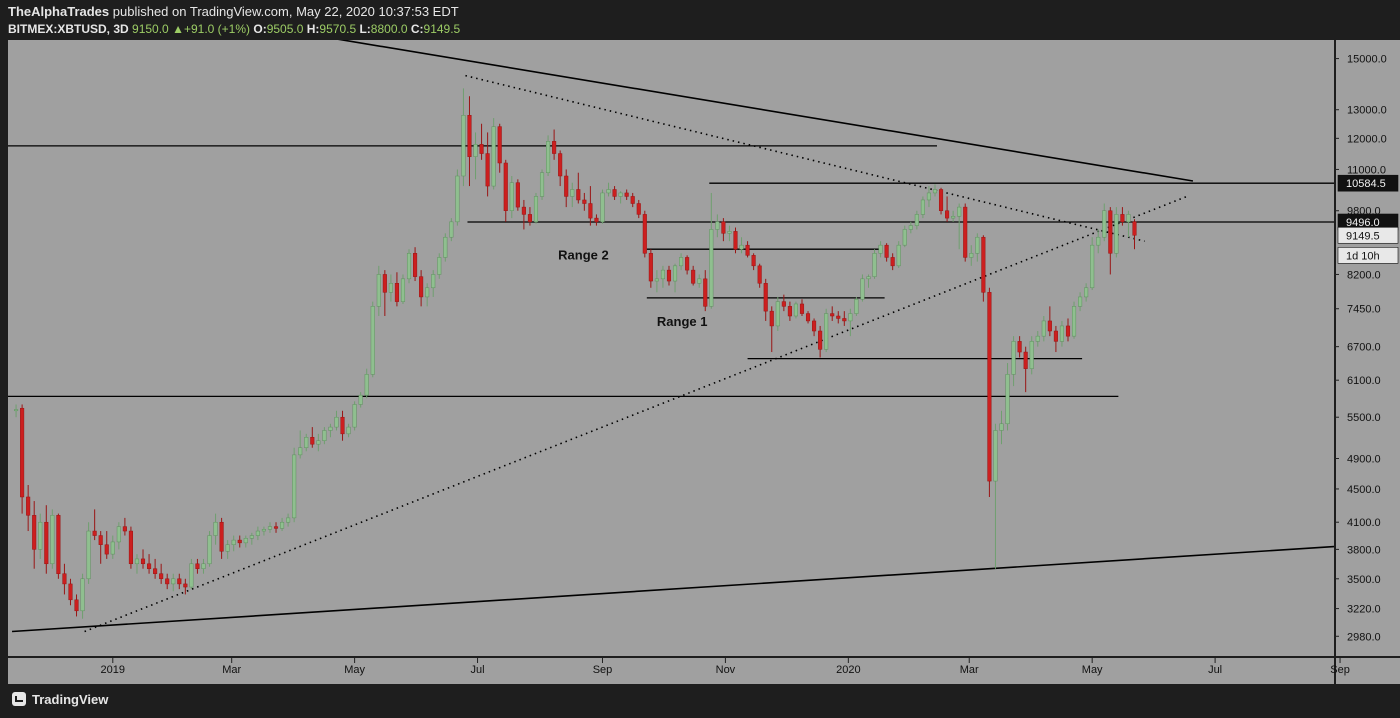  Describe the element at coordinates (726, 670) in the screenshot. I see `time-tick-label: Nov` at that location.